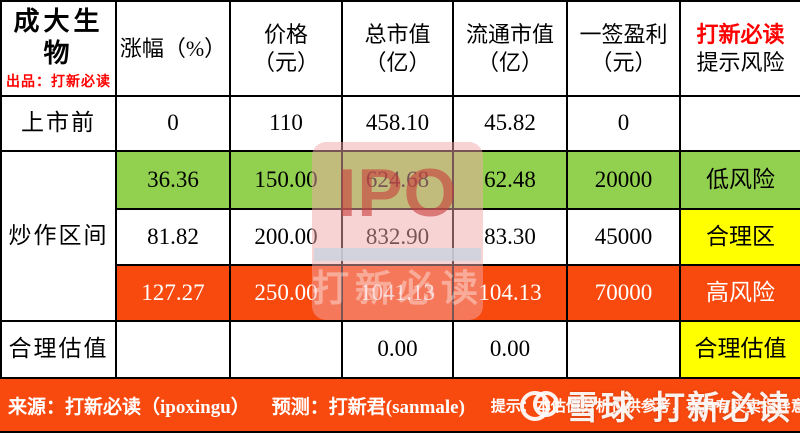  Describe the element at coordinates (510, 293) in the screenshot. I see `table-cell: 104.13` at that location.